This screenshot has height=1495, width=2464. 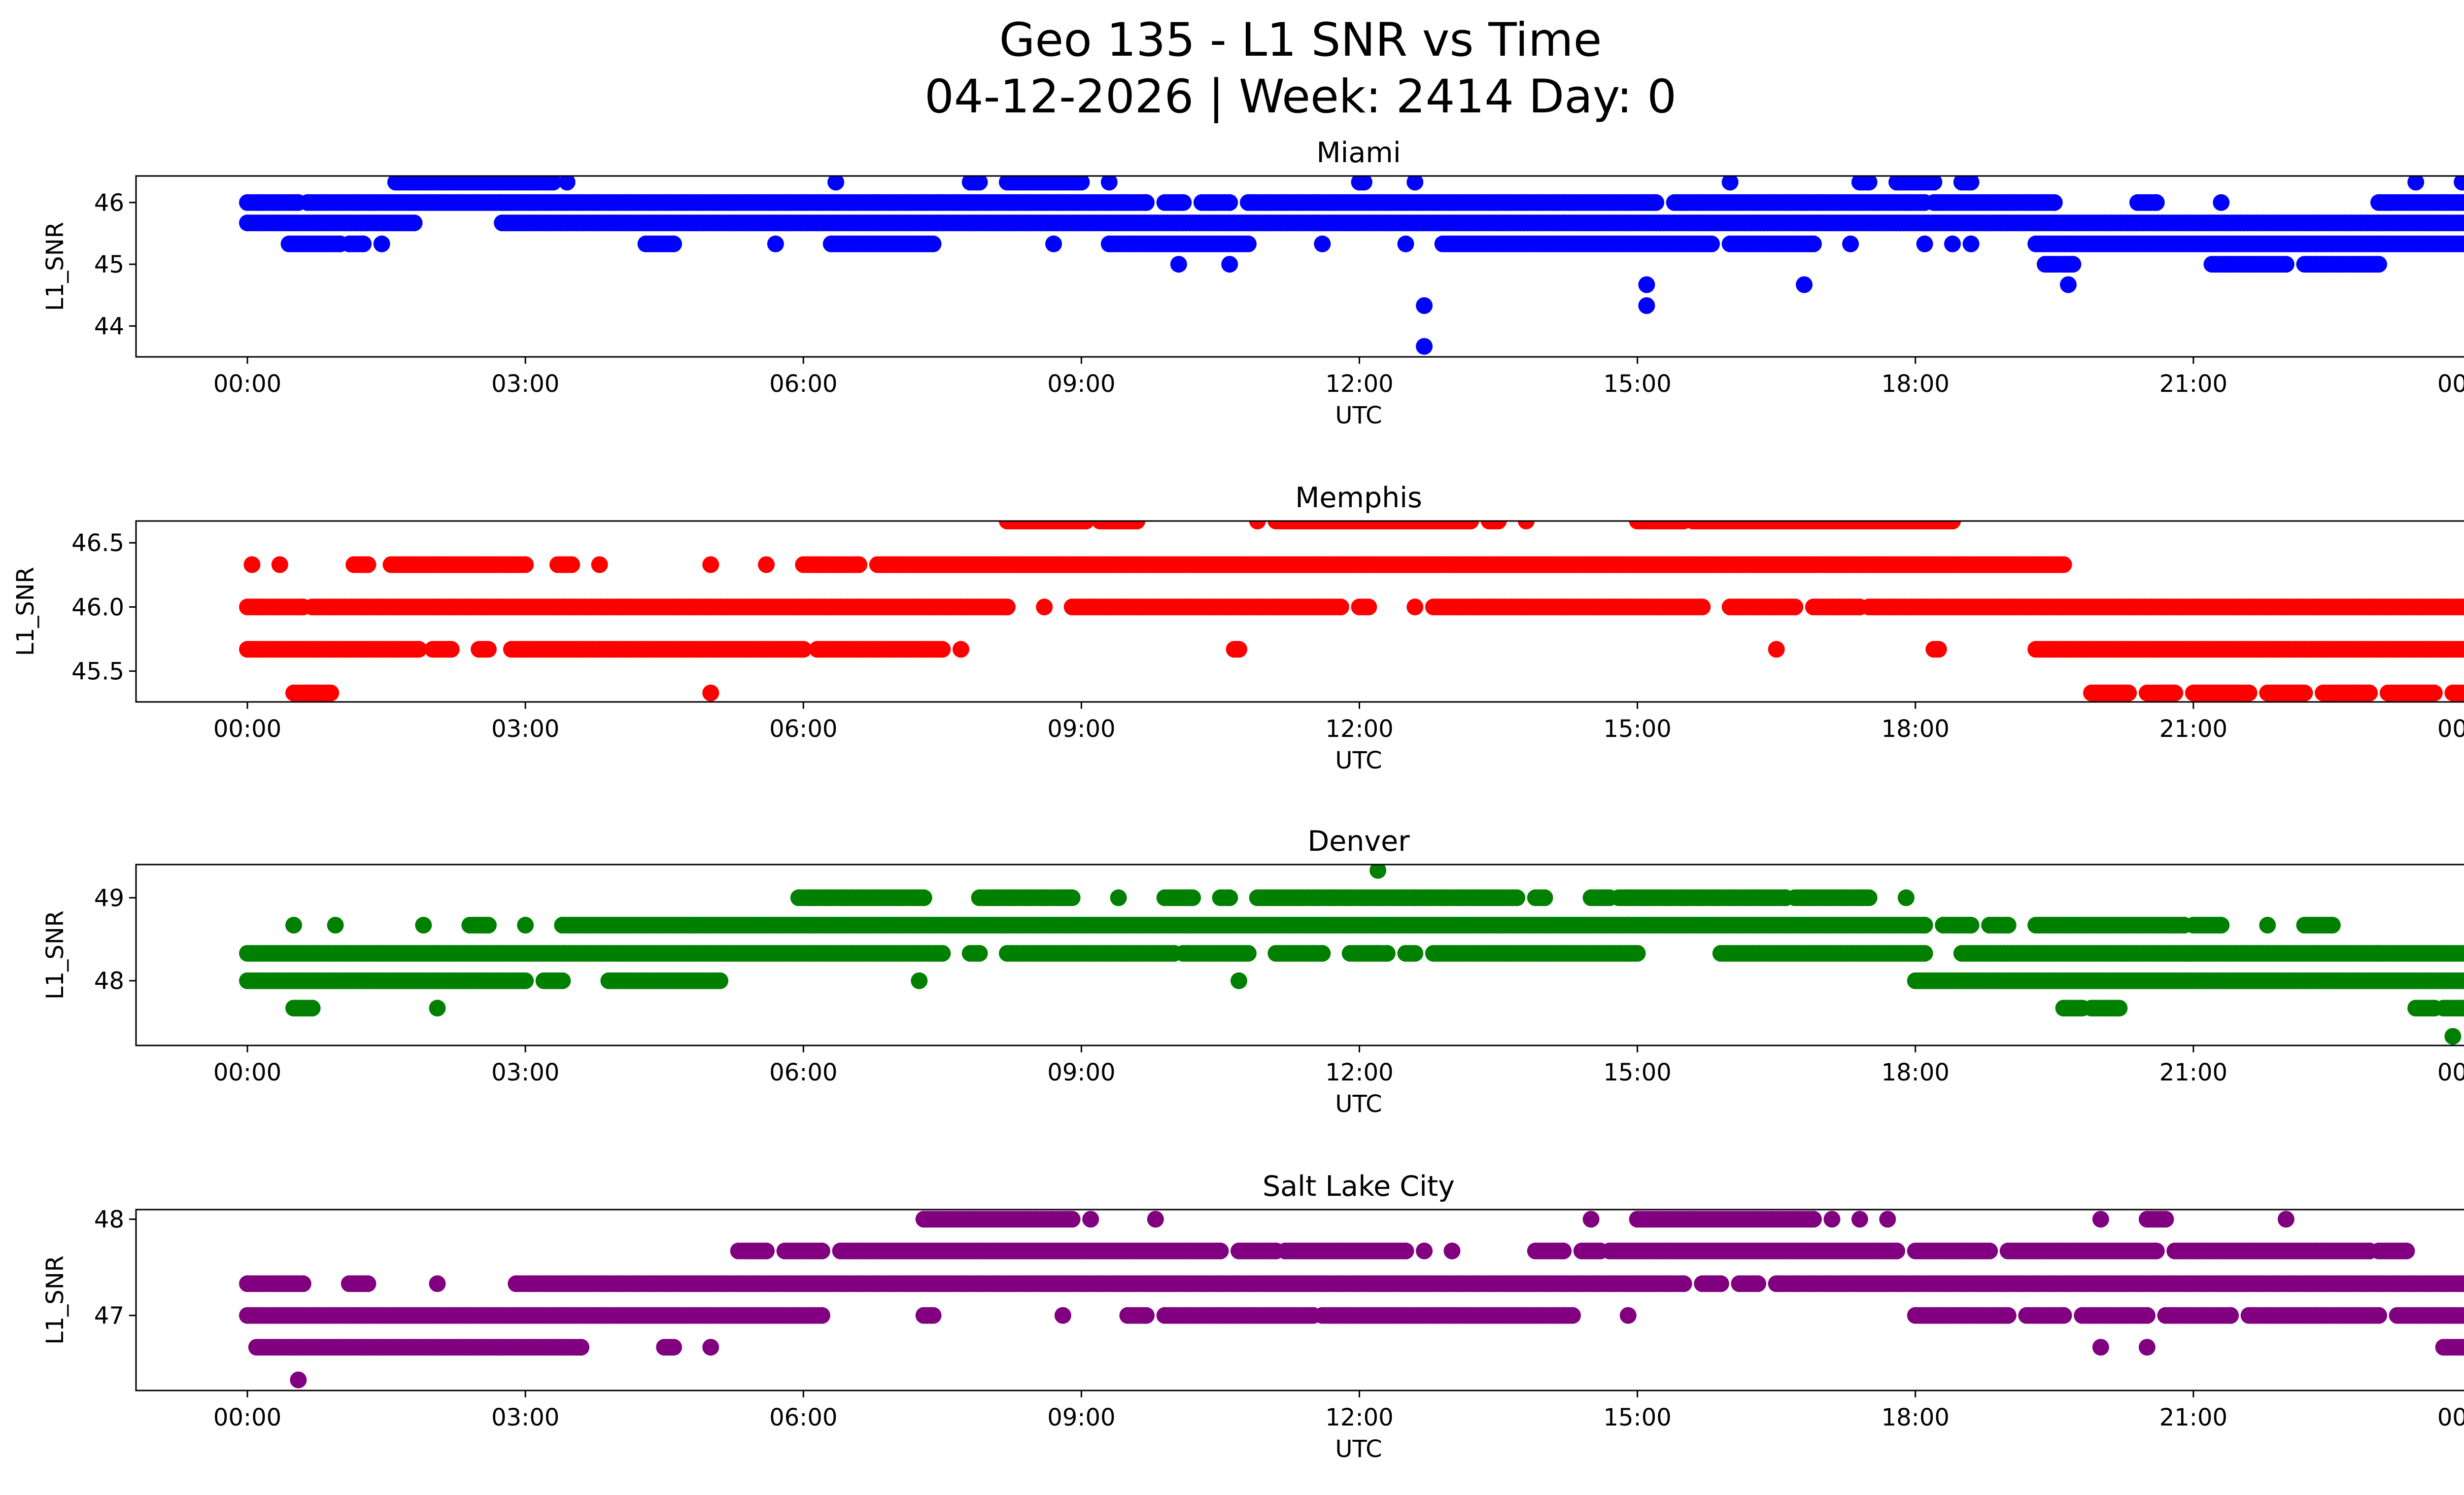 What do you see at coordinates (1916, 384) in the screenshot?
I see `x-tick-label: 18:00` at bounding box center [1916, 384].